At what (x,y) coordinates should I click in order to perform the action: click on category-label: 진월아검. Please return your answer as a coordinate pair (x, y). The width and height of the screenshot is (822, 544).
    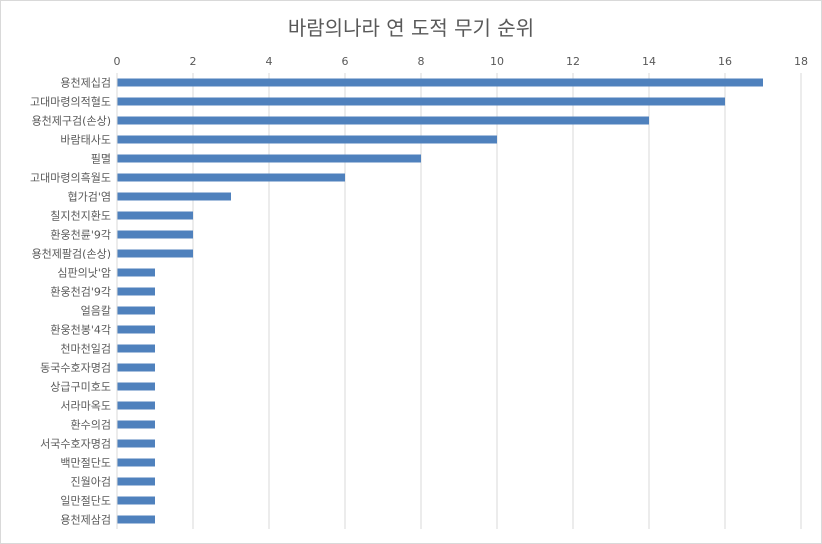
    Looking at the image, I should click on (91, 482).